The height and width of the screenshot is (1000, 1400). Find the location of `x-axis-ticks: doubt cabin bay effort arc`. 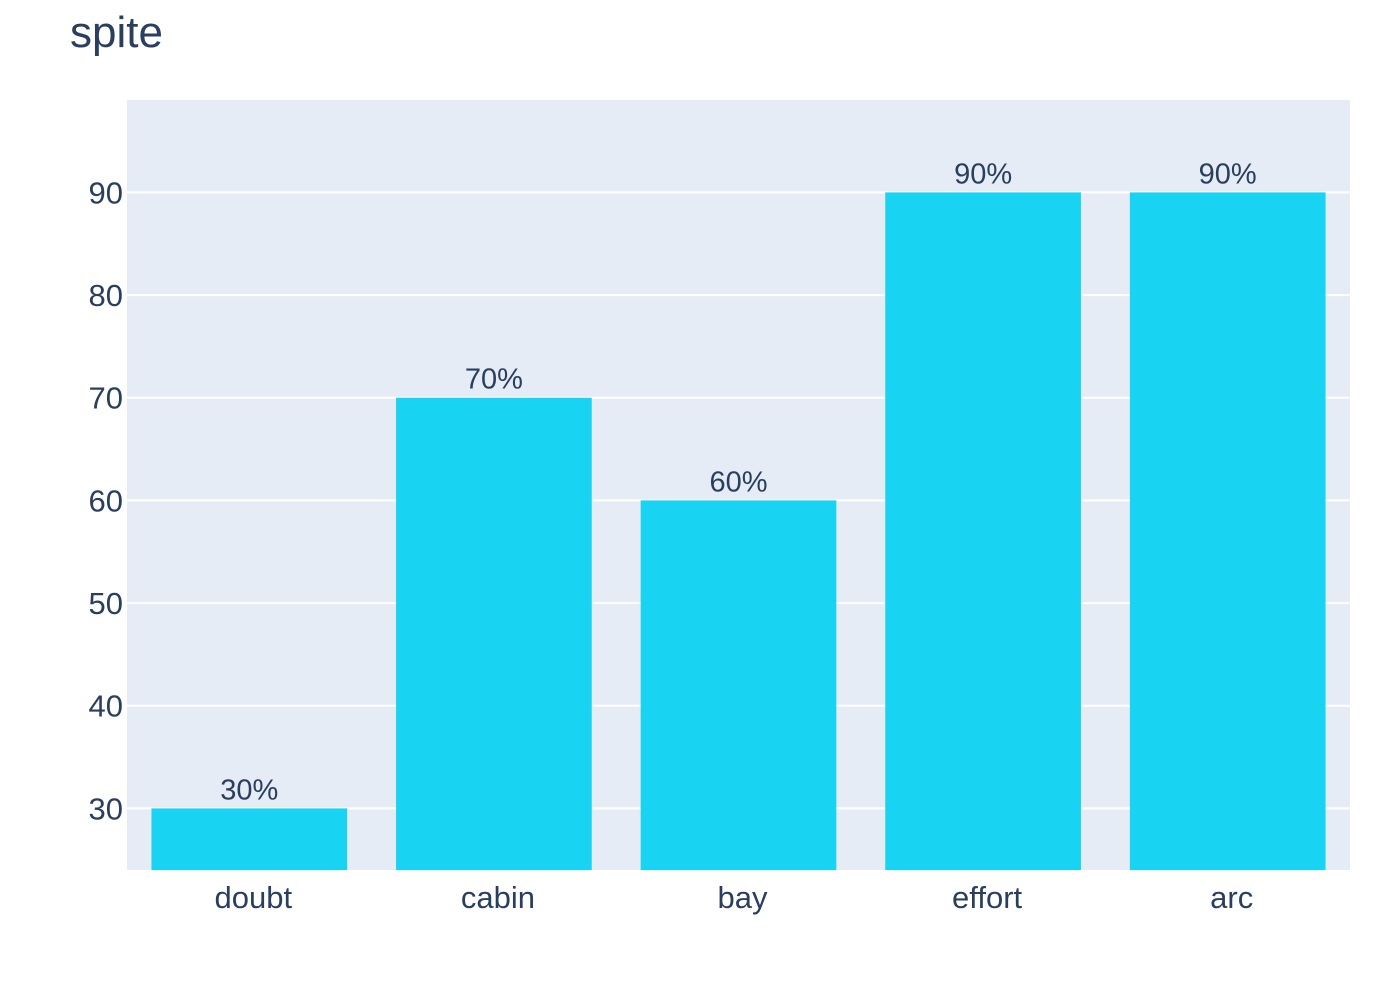

x-axis-ticks: doubt cabin bay effort arc is located at coordinates (734, 897).